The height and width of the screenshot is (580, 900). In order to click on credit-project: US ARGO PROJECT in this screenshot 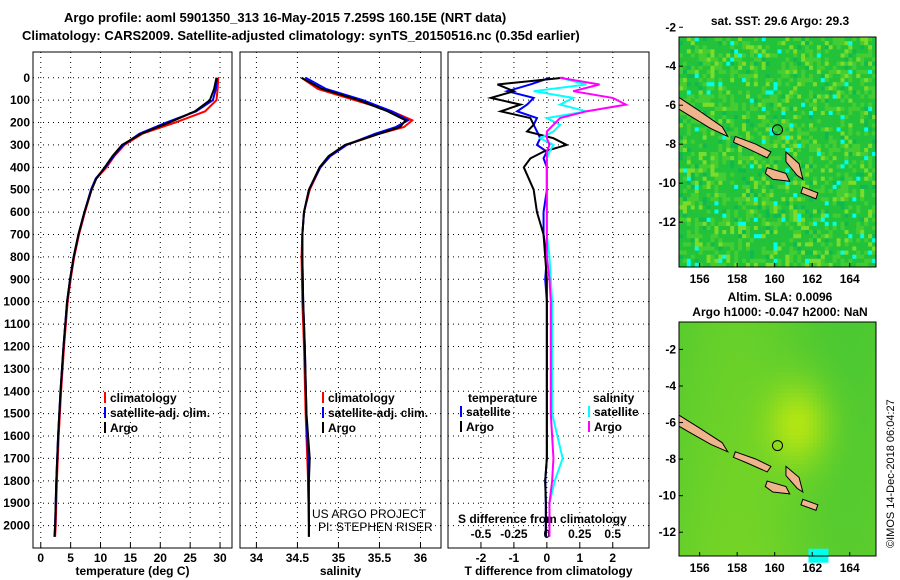, I will do `click(369, 514)`.